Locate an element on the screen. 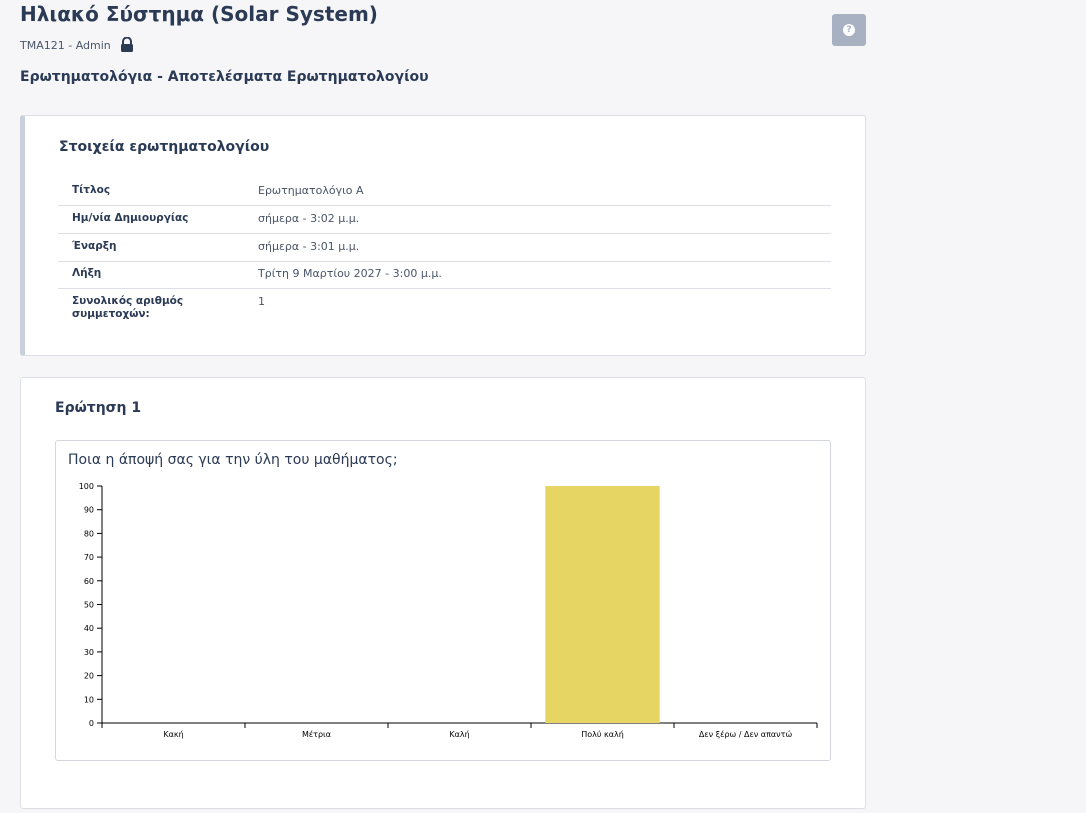  info-value: σήμερα - 3:01 μ.μ. is located at coordinates (309, 246).